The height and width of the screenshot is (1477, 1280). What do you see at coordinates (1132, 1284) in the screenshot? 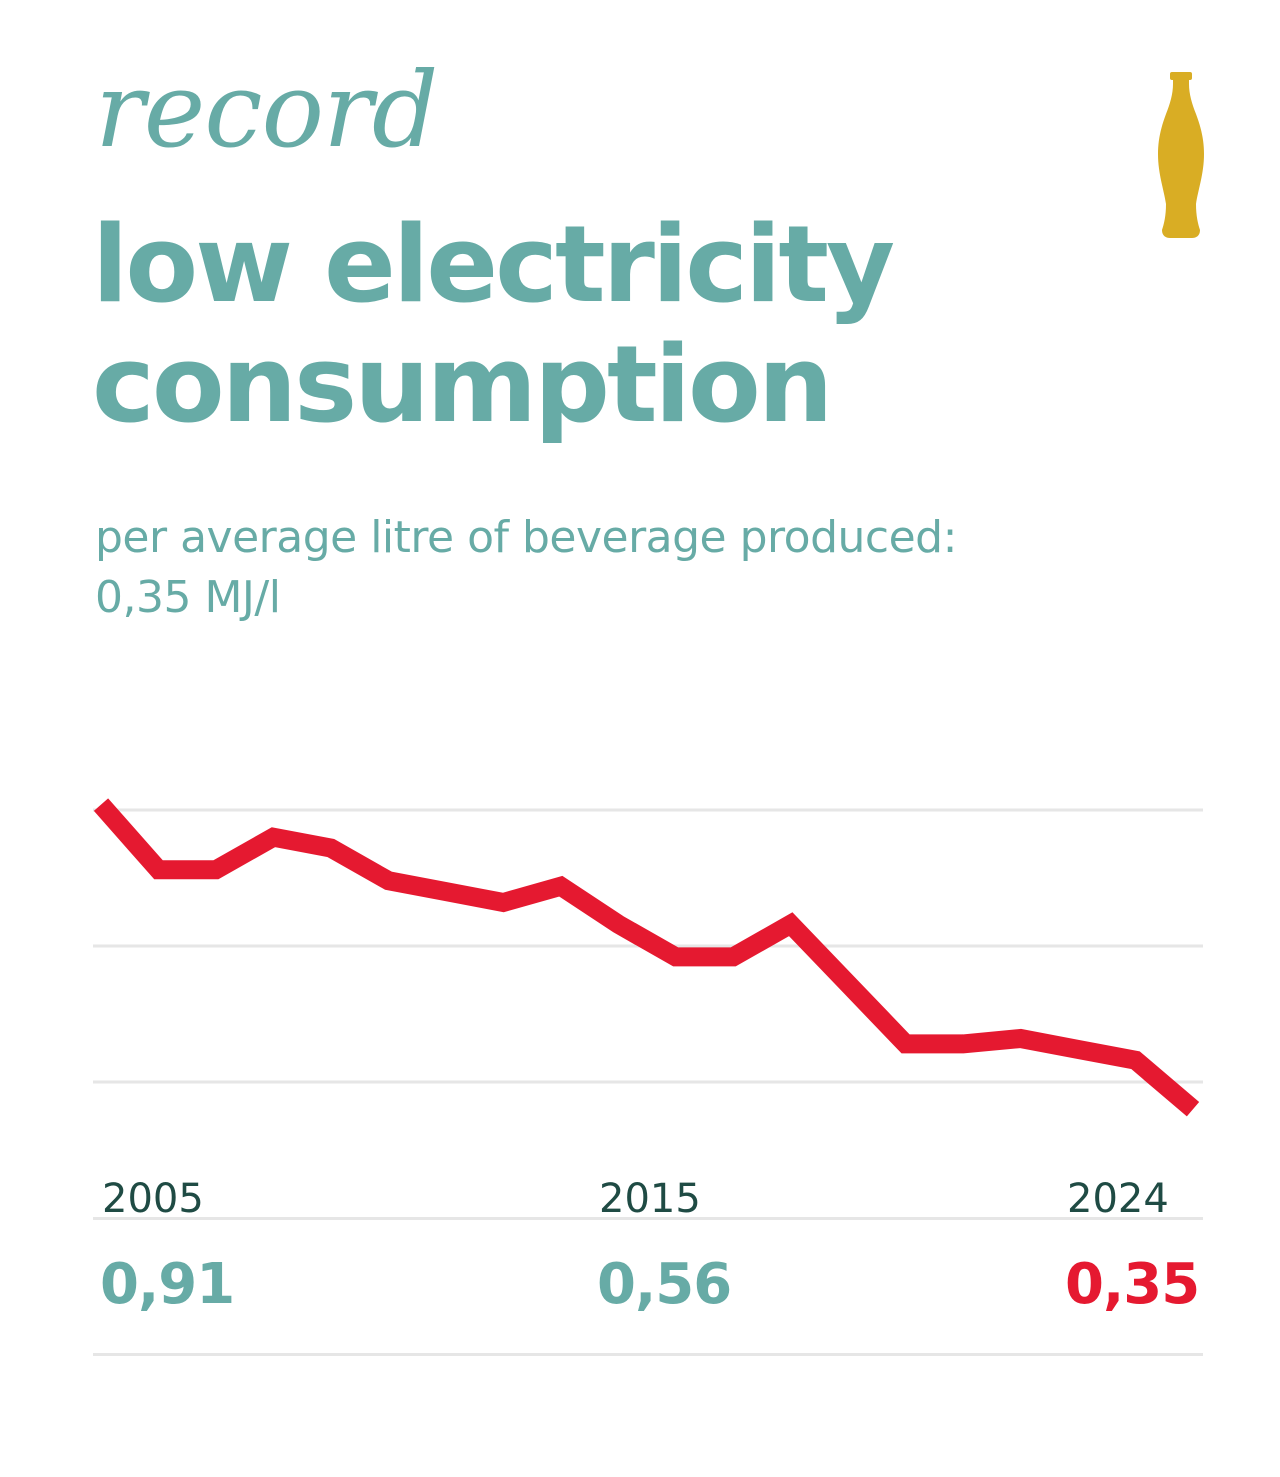
I see `value-label-2024: 0,35` at bounding box center [1132, 1284].